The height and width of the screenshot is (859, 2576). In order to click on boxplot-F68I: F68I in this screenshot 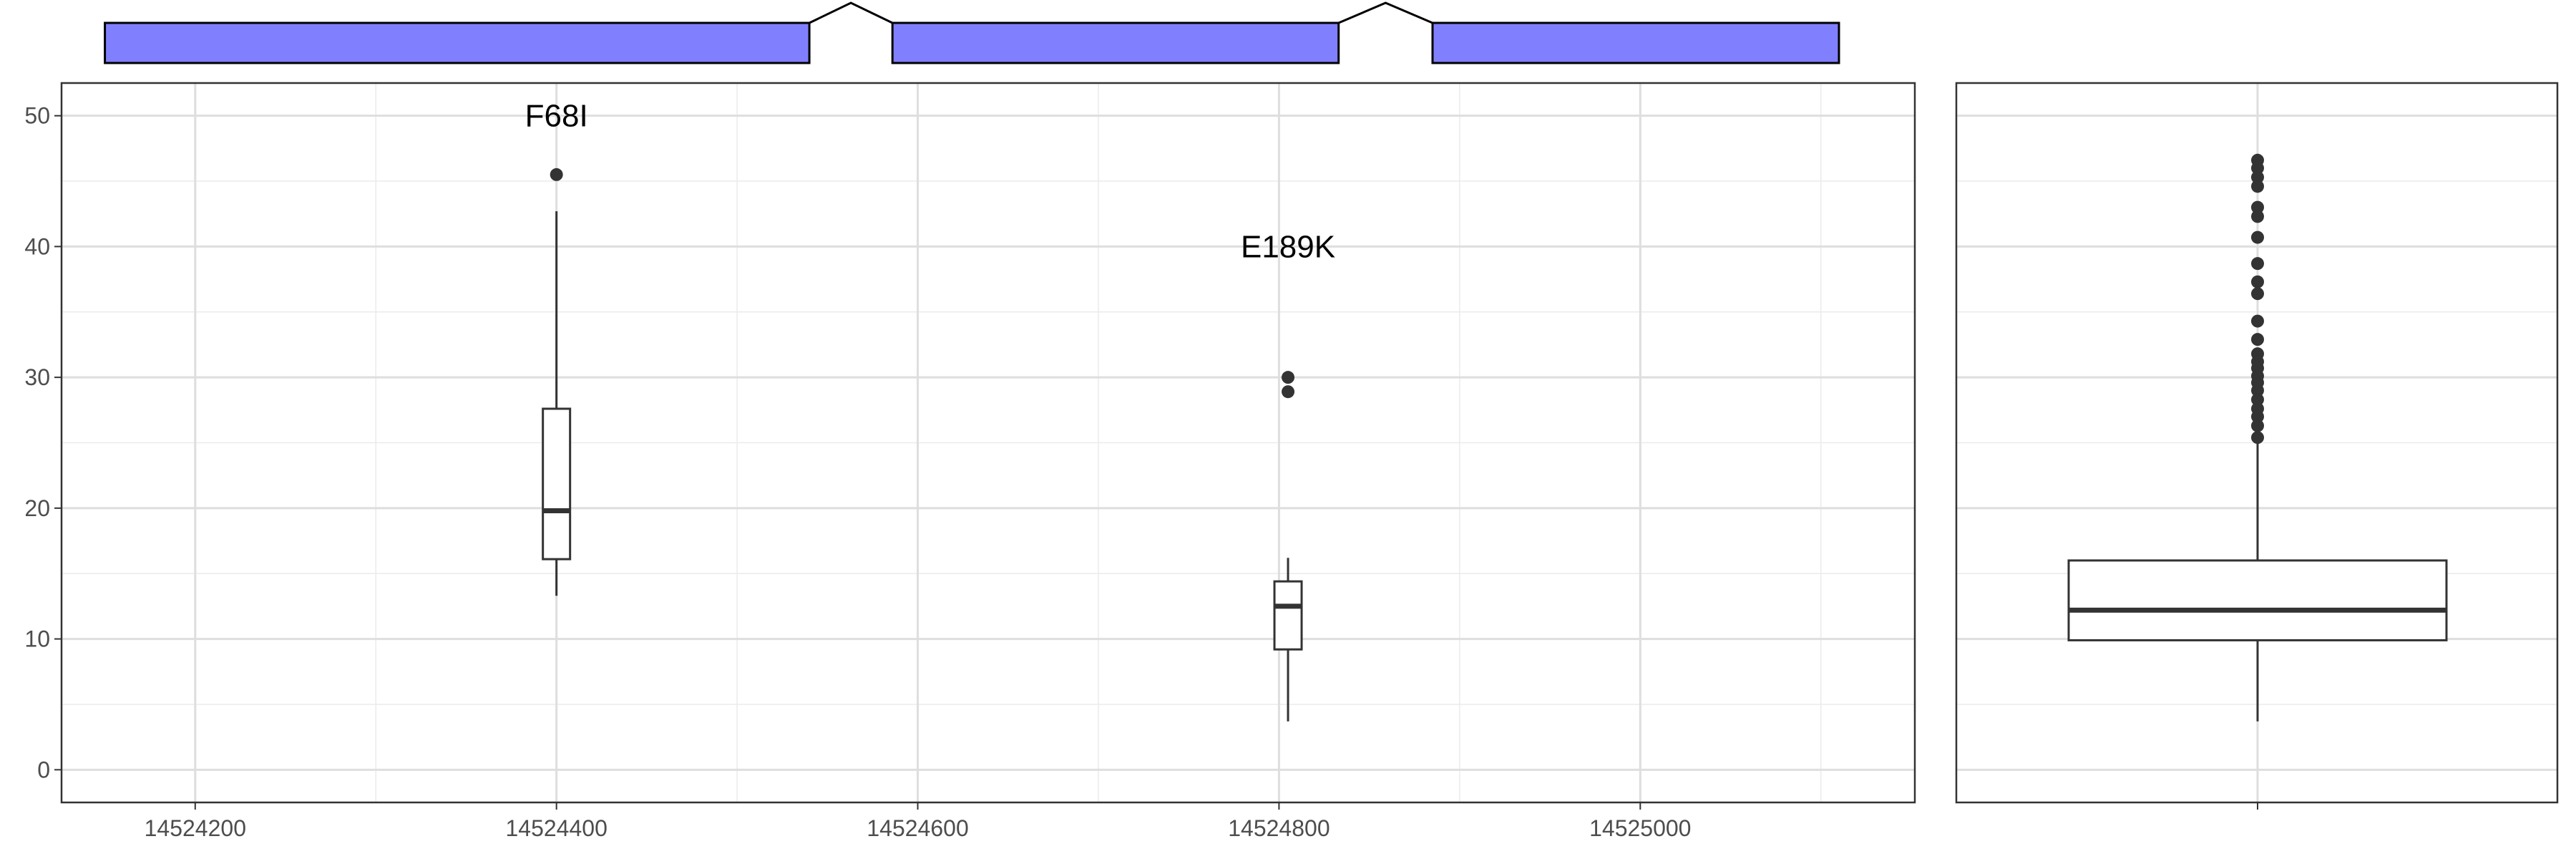, I will do `click(556, 347)`.